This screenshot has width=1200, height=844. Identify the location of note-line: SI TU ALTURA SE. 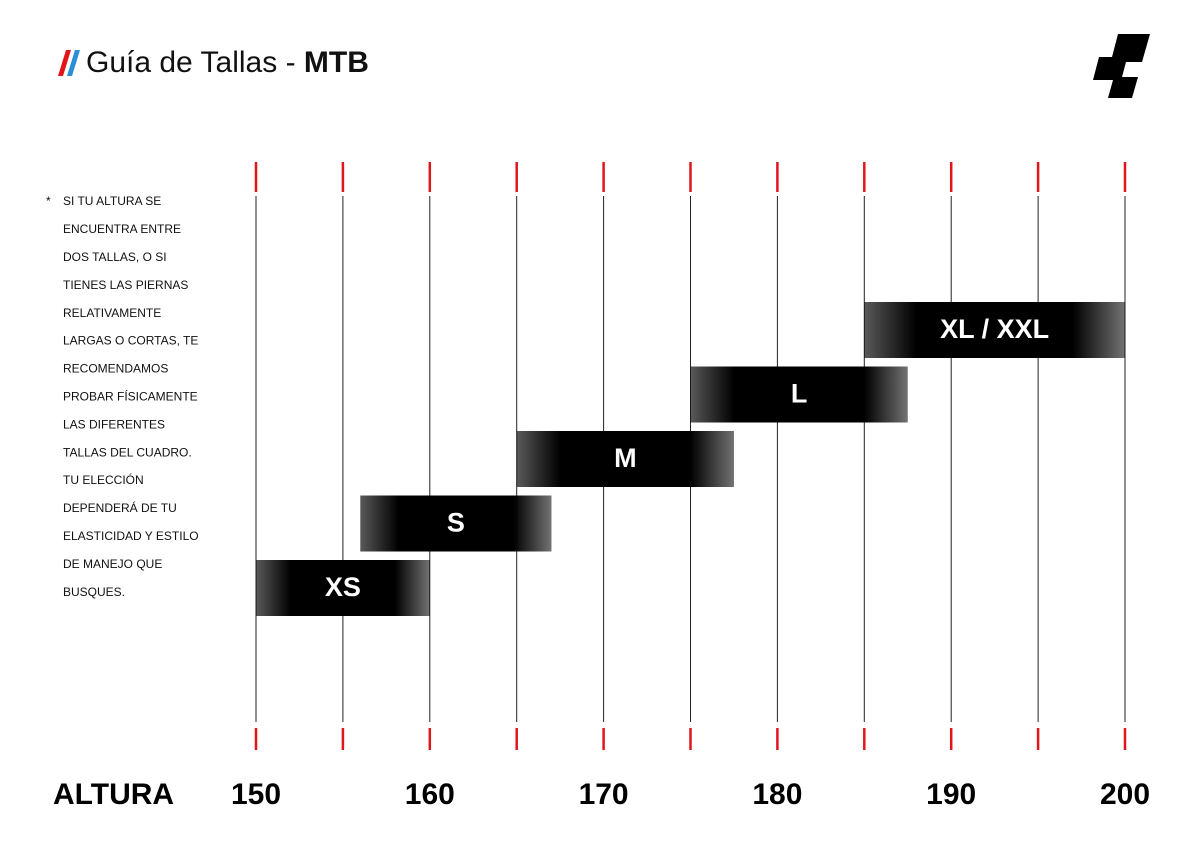
(112, 201).